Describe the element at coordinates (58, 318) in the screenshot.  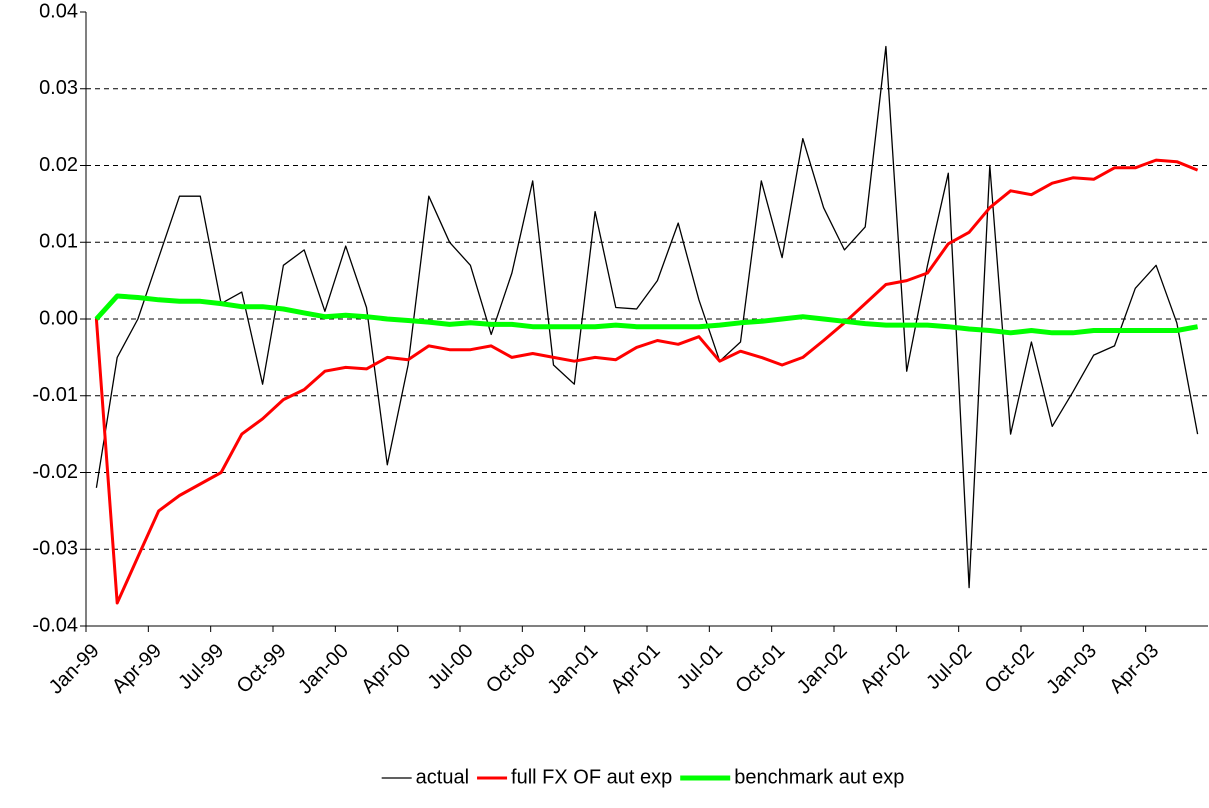
I see `y-tick-label: 0.00` at that location.